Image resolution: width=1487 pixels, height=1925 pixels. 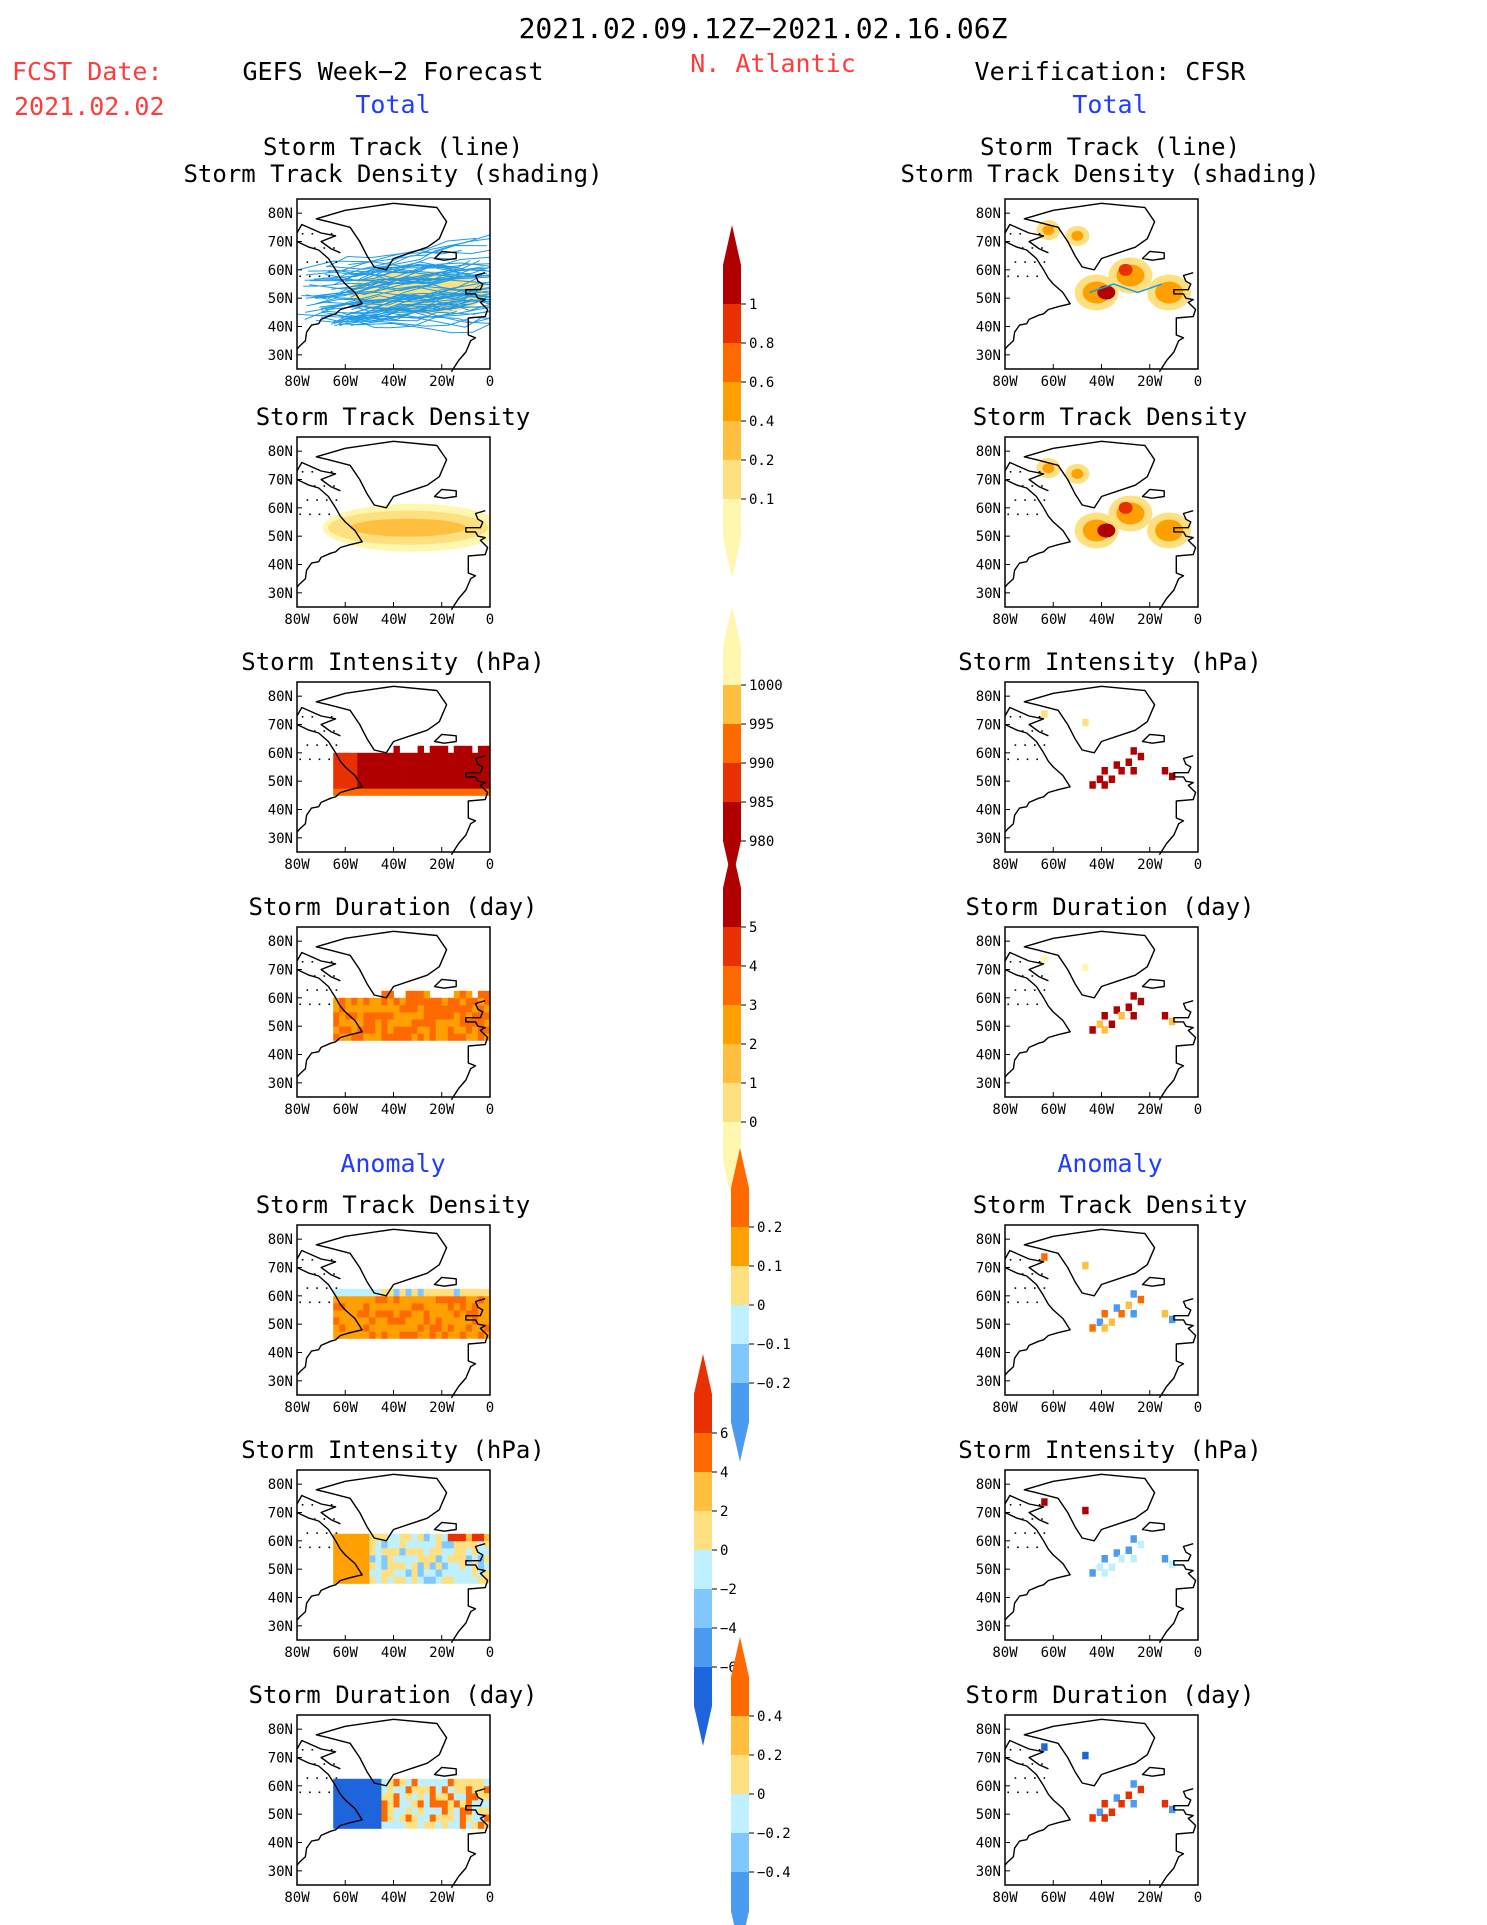 I want to click on iceland-outline, so click(x=1153, y=983).